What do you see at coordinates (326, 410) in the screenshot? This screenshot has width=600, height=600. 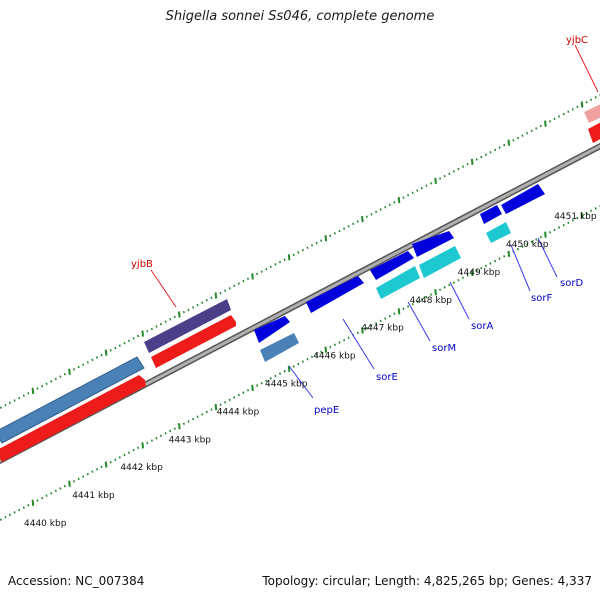 I see `gene-label-pepE: pepE` at bounding box center [326, 410].